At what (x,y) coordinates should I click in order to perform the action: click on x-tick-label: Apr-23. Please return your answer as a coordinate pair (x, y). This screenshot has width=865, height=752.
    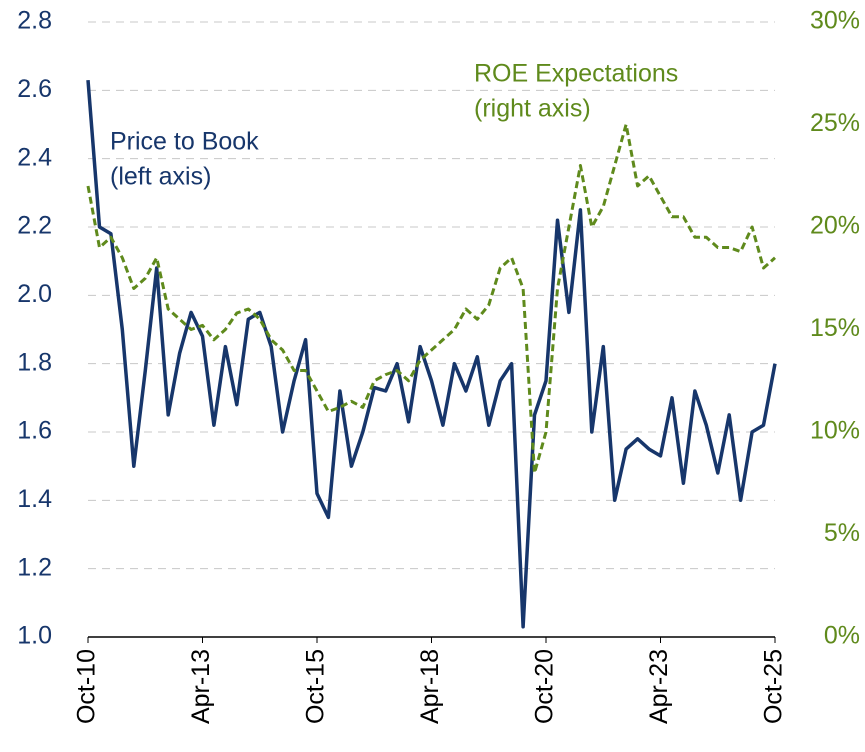
    Looking at the image, I should click on (659, 686).